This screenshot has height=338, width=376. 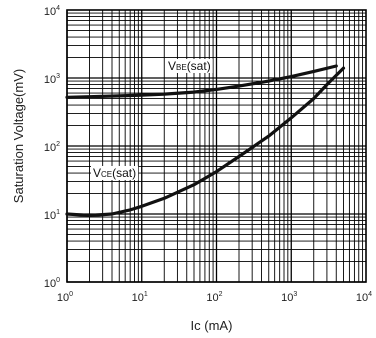 I want to click on series-line-vbe-sat, so click(x=201, y=81).